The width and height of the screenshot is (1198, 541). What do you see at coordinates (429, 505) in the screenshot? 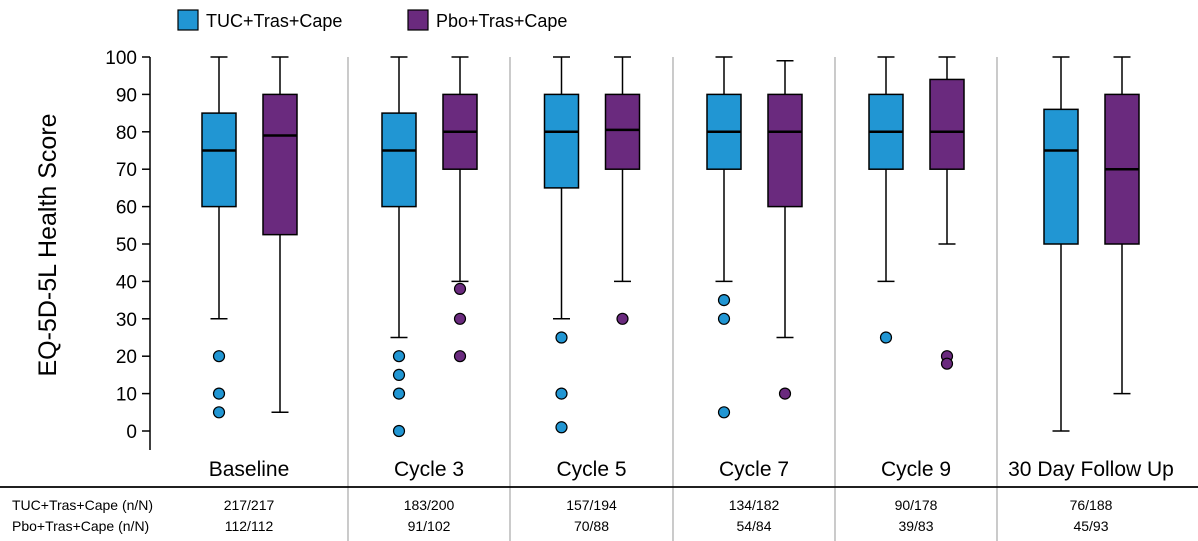
I see `count-value: 183/200` at bounding box center [429, 505].